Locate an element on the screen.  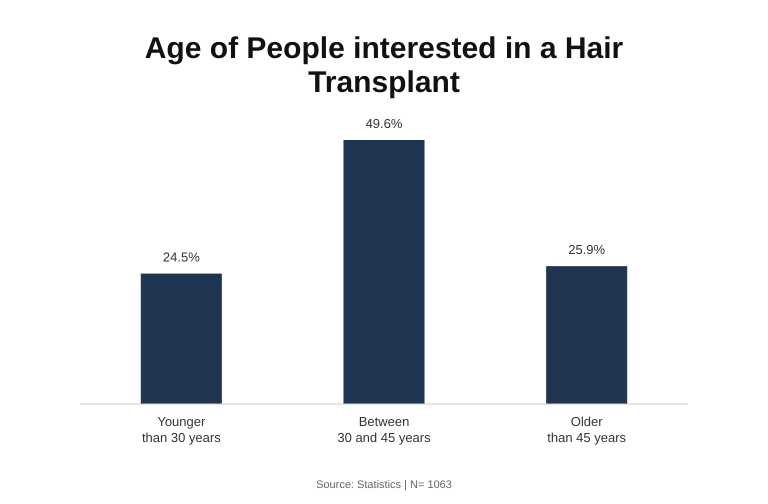
source-note: Source: Statistics | N= 1063 is located at coordinates (384, 485).